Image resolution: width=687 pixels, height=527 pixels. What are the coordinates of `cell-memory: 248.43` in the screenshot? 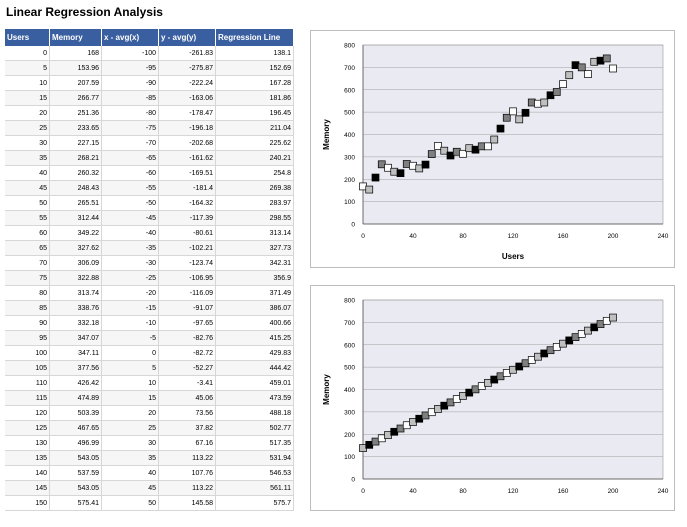 It's located at (75, 188).